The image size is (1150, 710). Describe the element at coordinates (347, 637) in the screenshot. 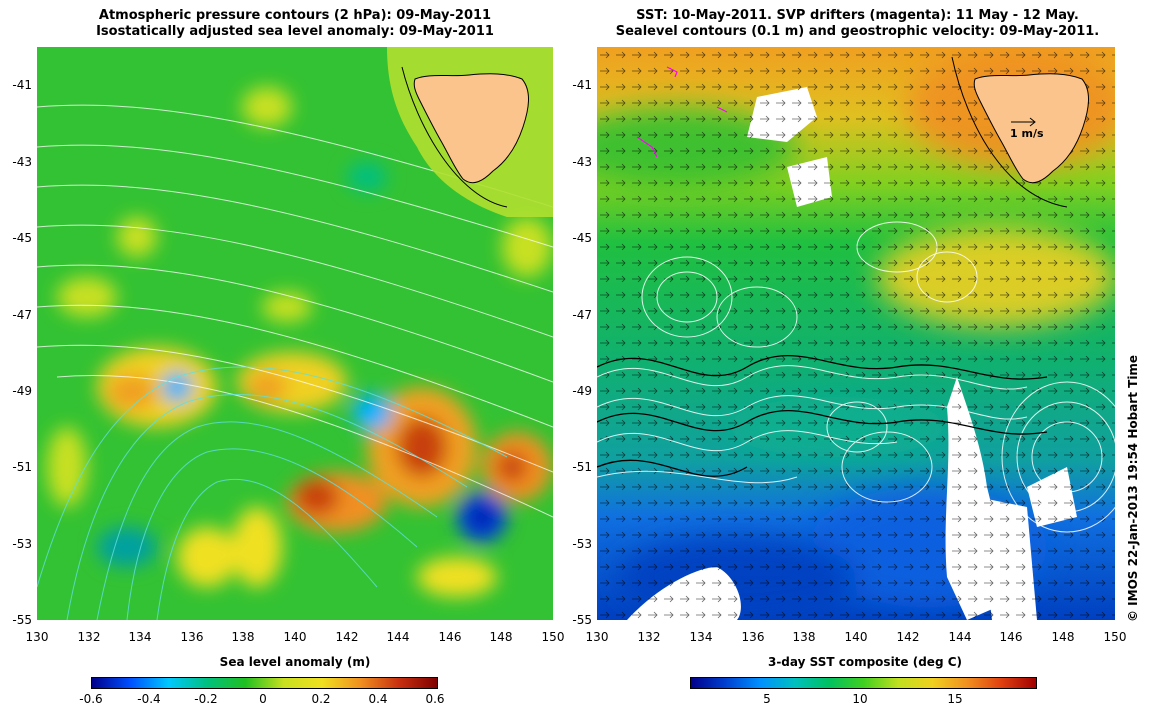

I see `left-x-tick: 142` at that location.